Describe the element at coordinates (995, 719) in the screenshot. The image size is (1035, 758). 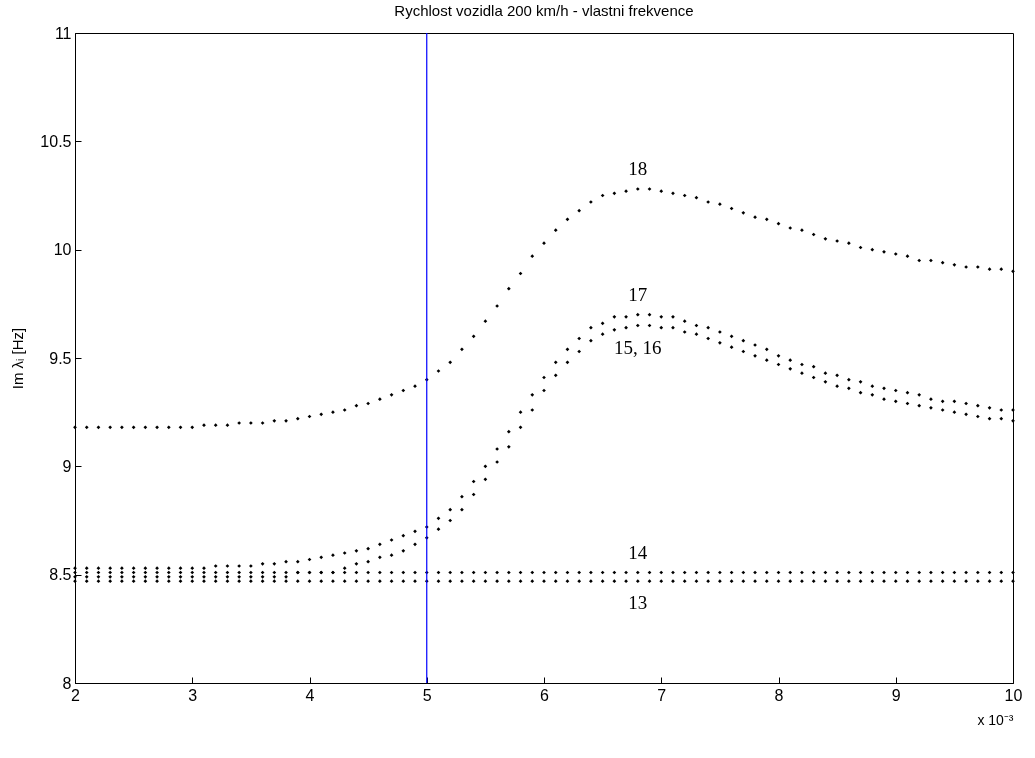
I see `x-axis-title: x 10⁻³` at that location.